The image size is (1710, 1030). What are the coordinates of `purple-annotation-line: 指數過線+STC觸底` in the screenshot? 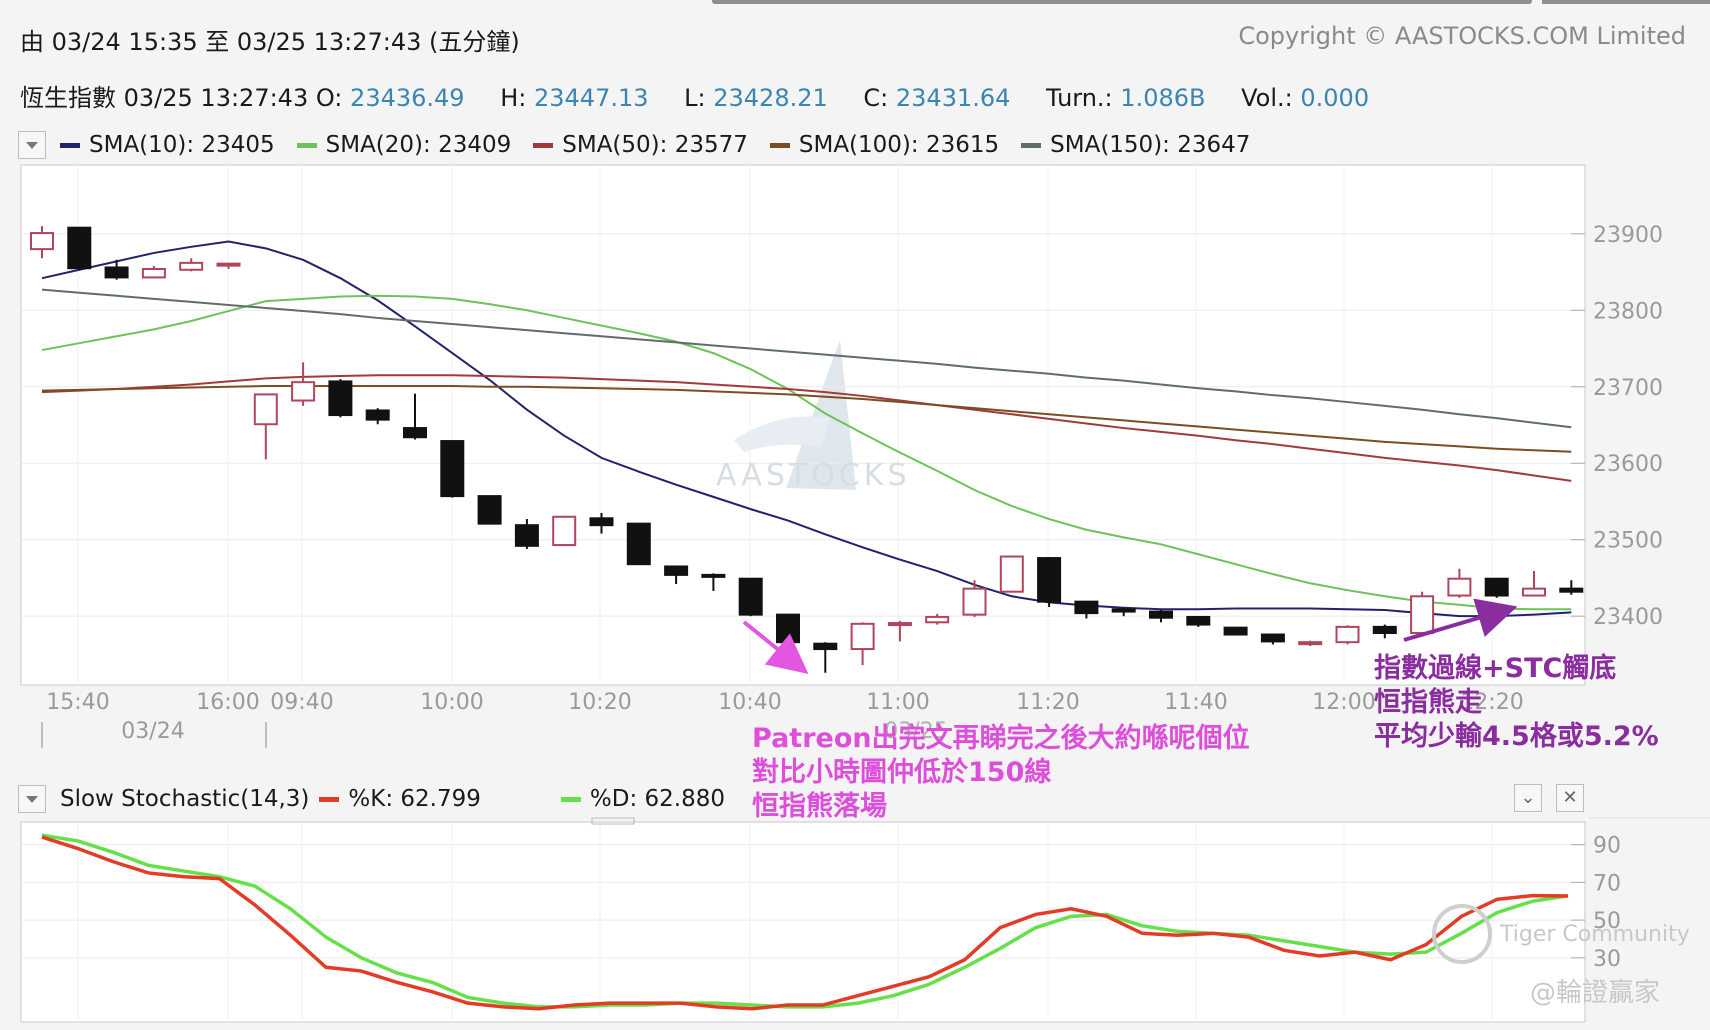 It's located at (1495, 668).